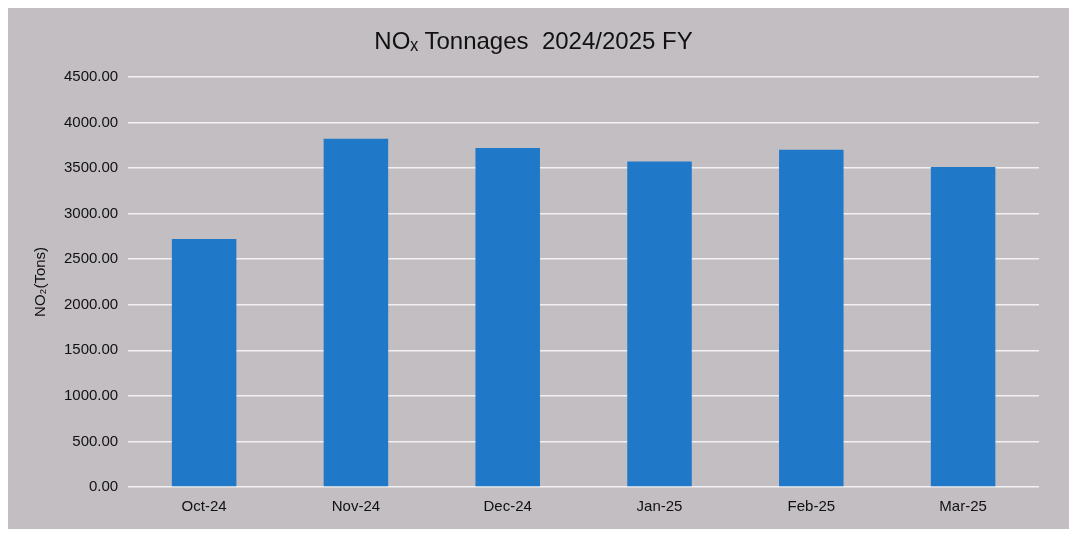  What do you see at coordinates (507, 506) in the screenshot?
I see `x-tick-label: Dec-24` at bounding box center [507, 506].